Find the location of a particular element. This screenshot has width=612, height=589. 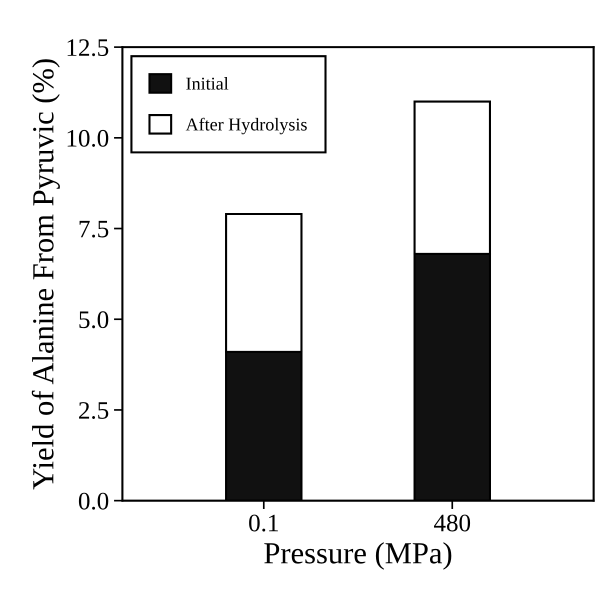

x-axis-title: Pressure (MPa) is located at coordinates (358, 556).